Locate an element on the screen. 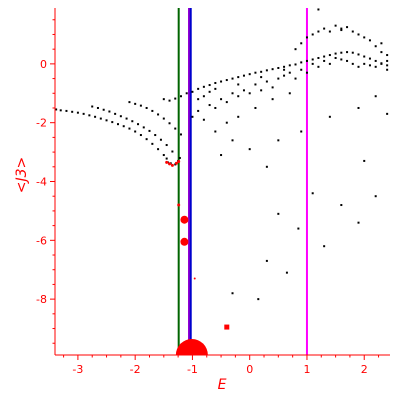  y-tick-label: 0 is located at coordinates (43, 64).